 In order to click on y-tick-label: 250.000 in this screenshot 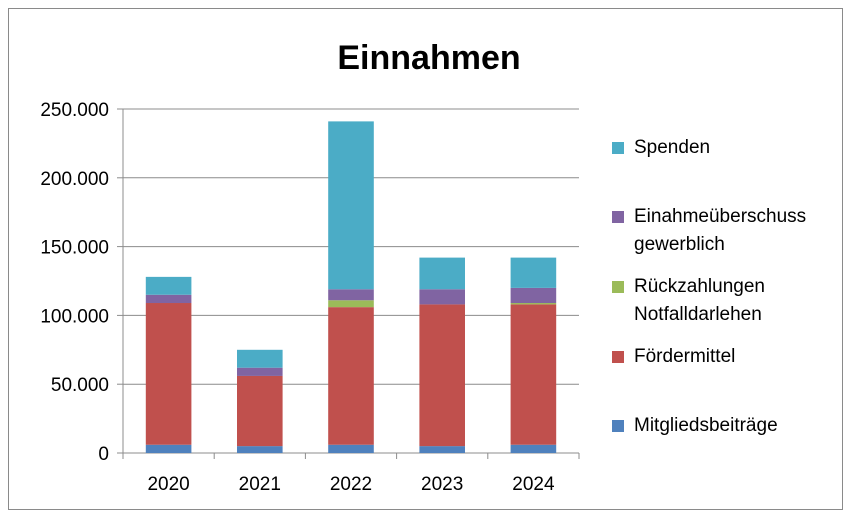, I will do `click(74, 110)`.